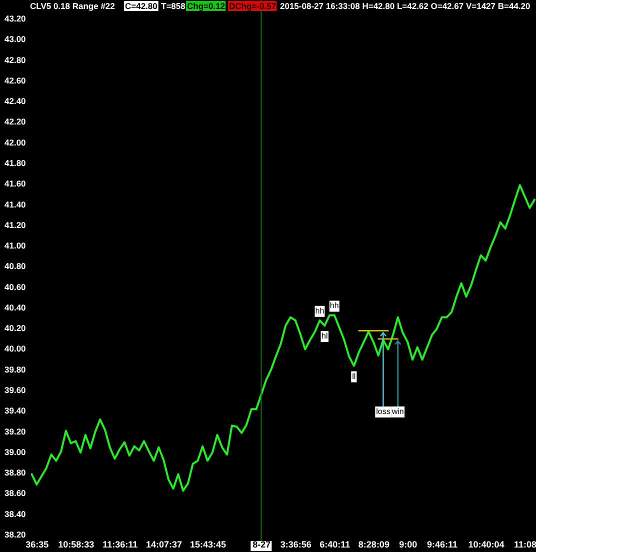 This screenshot has width=625, height=552. Describe the element at coordinates (15, 121) in the screenshot. I see `y-tick-label: 42.20` at that location.